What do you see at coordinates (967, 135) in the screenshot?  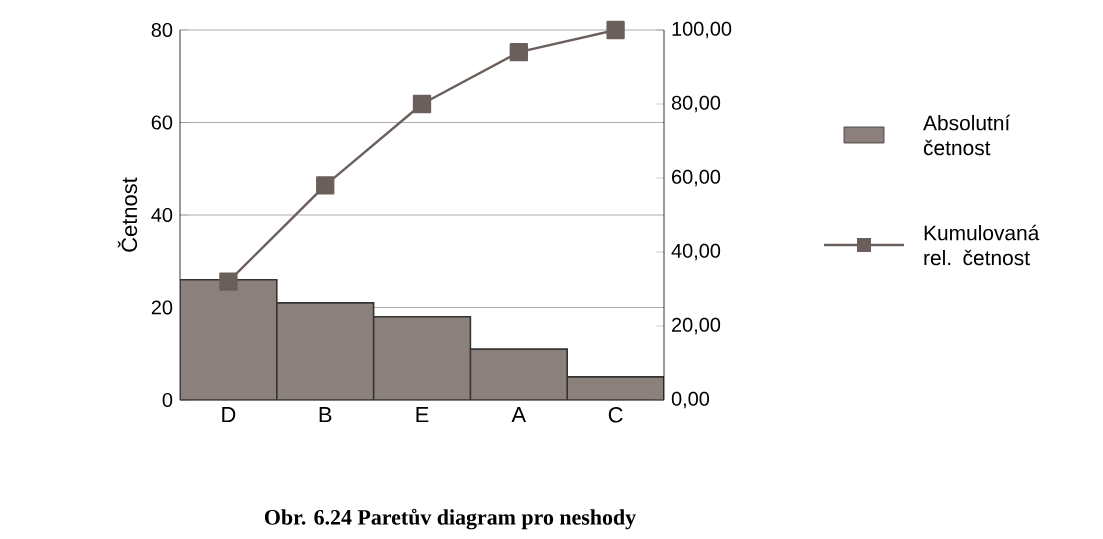 I see `legend-label: Absolutní četnost` at bounding box center [967, 135].